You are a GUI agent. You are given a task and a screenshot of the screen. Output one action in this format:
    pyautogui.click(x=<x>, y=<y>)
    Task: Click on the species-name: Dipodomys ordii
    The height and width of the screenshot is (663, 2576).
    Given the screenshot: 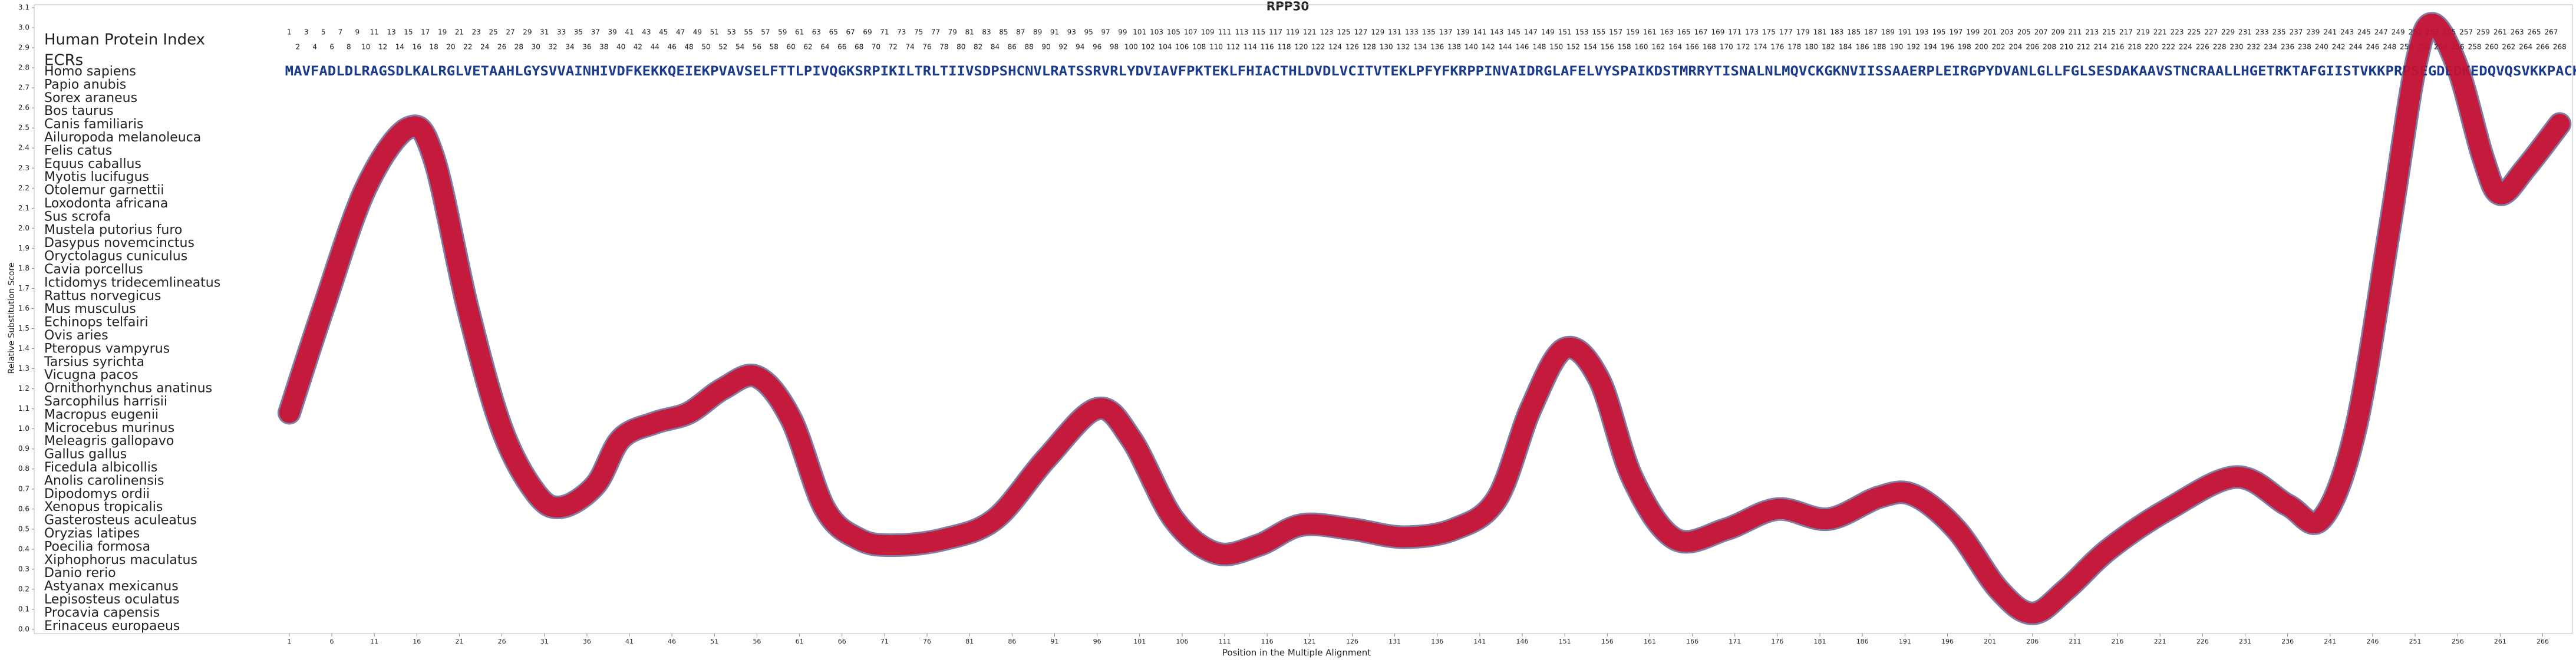 What is the action you would take?
    pyautogui.click(x=97, y=494)
    